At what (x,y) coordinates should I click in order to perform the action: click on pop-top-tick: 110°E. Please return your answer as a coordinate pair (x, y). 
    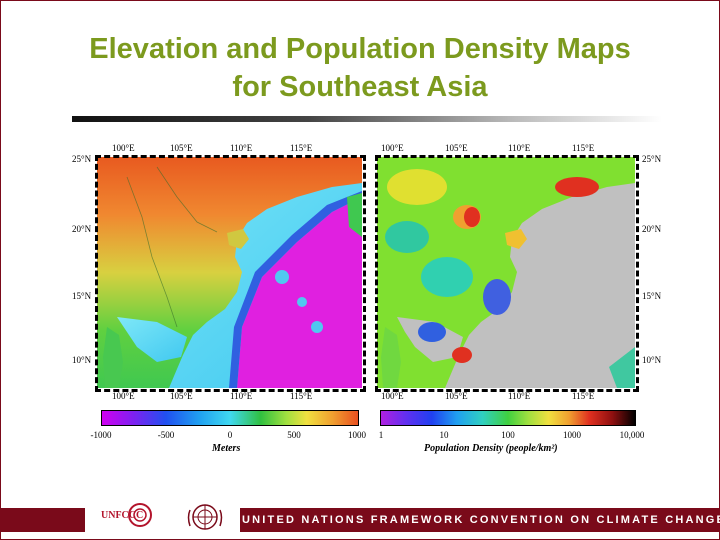
    Looking at the image, I should click on (519, 148).